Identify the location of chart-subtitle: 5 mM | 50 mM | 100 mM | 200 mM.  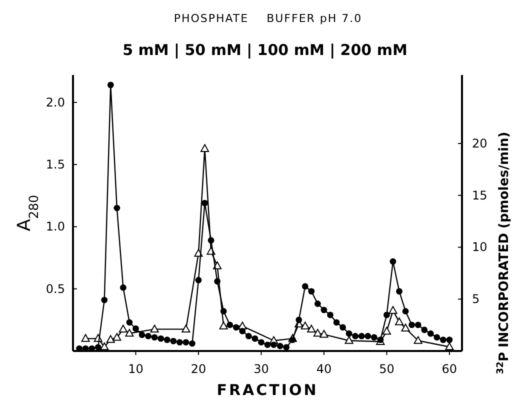
(265, 50).